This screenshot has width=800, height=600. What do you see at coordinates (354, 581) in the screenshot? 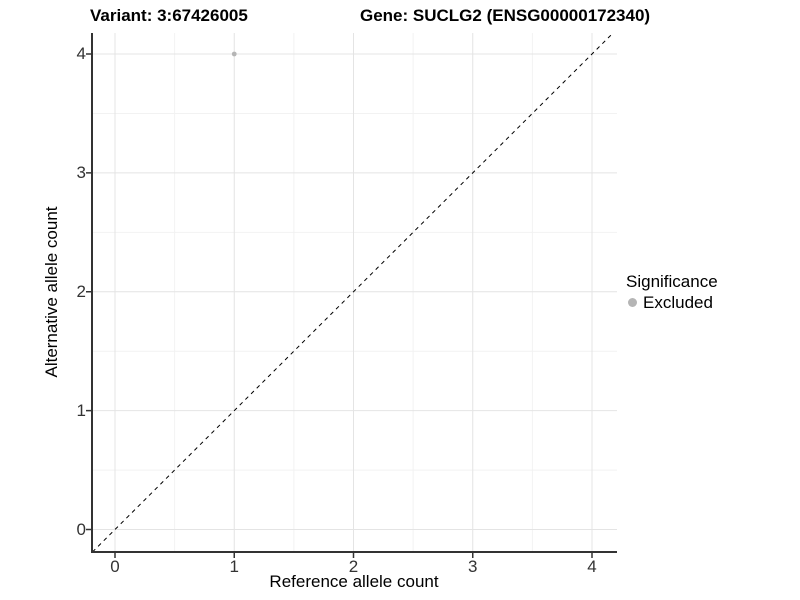
I see `x-axis-title: Reference allele count` at bounding box center [354, 581].